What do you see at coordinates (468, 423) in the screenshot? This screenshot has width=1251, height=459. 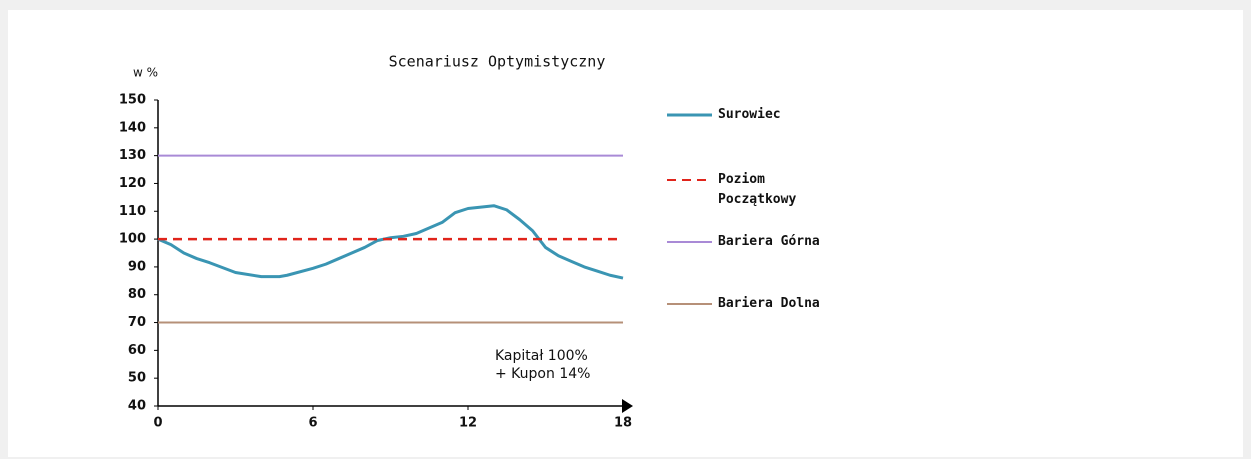 I see `x-tick-label: 12` at bounding box center [468, 423].